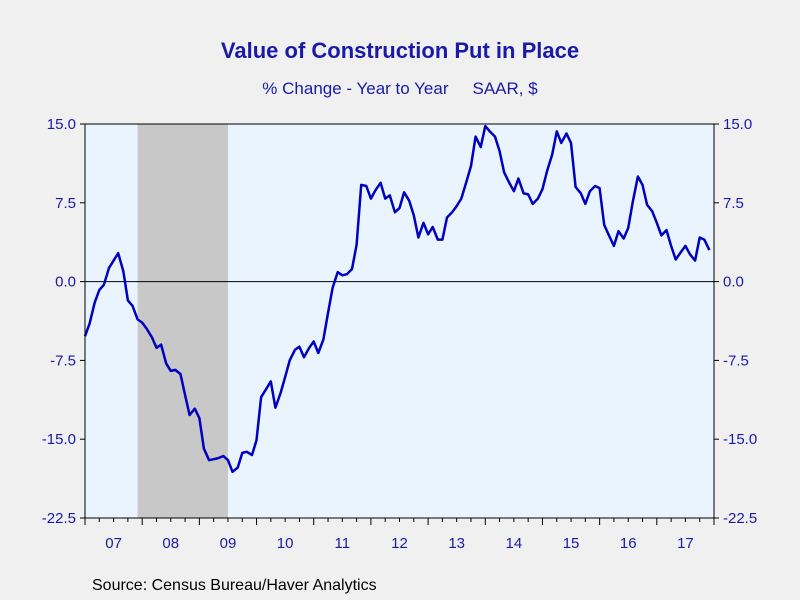  I want to click on y-tick-label-left: -7.5, so click(63, 360).